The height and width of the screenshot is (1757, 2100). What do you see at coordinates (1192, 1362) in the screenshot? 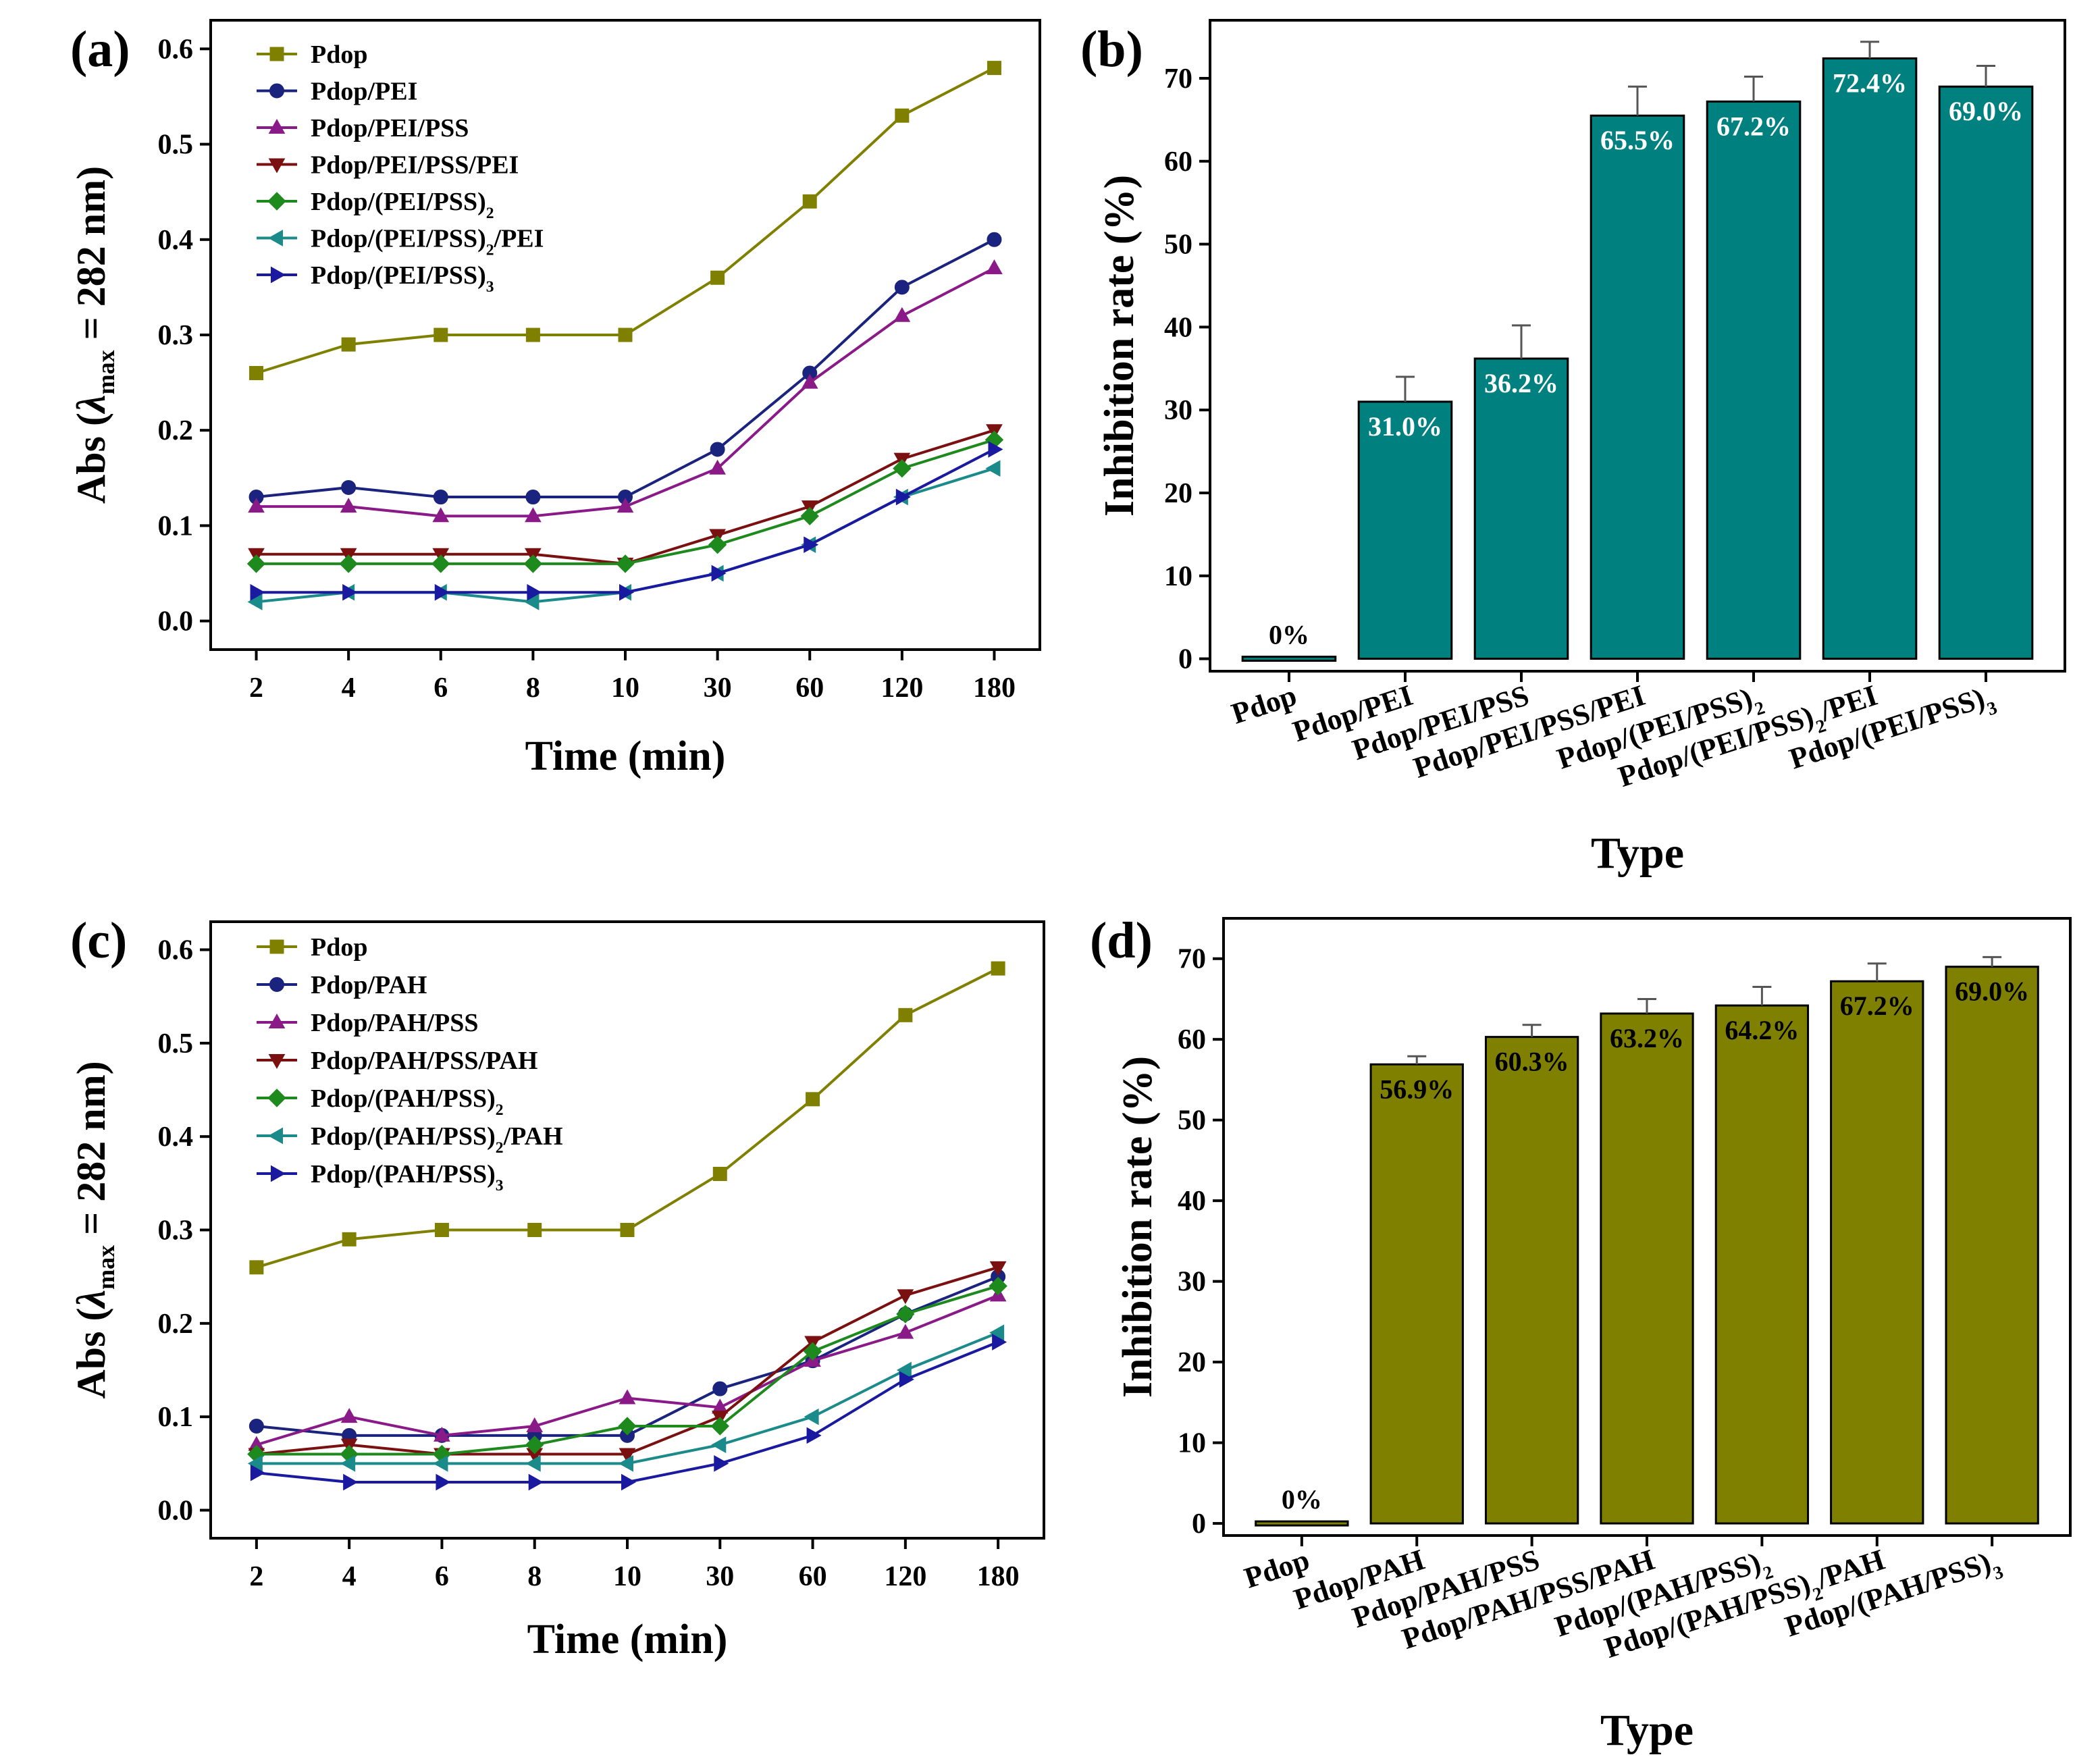
I see `y-tick-label: 20` at bounding box center [1192, 1362].